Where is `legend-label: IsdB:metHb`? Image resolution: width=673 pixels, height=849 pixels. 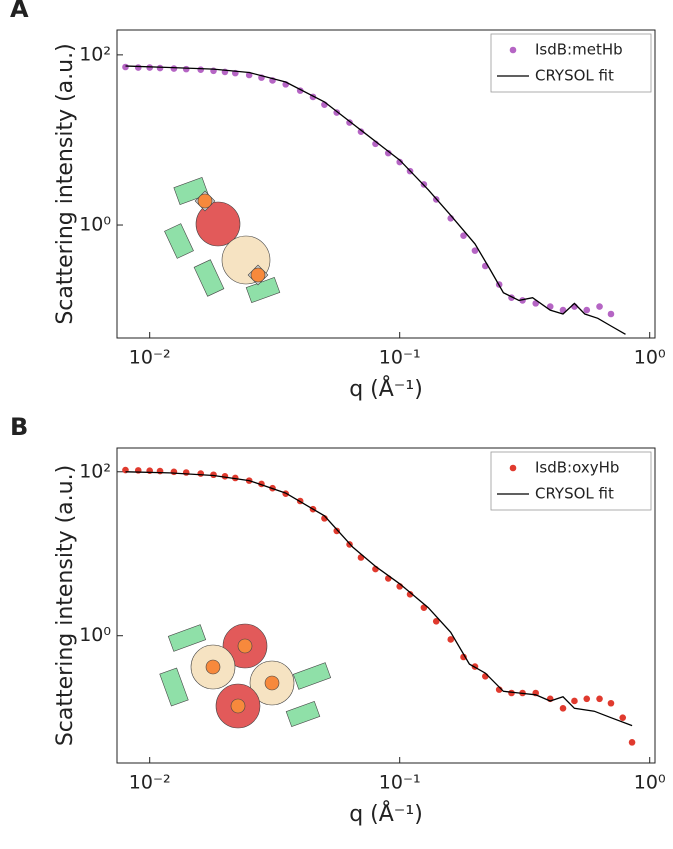
legend-label: IsdB:metHb is located at coordinates (579, 50).